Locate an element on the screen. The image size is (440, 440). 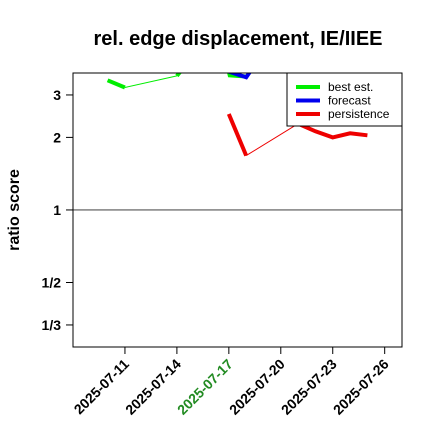
series-line-best-est--2 is located at coordinates (178, 75).